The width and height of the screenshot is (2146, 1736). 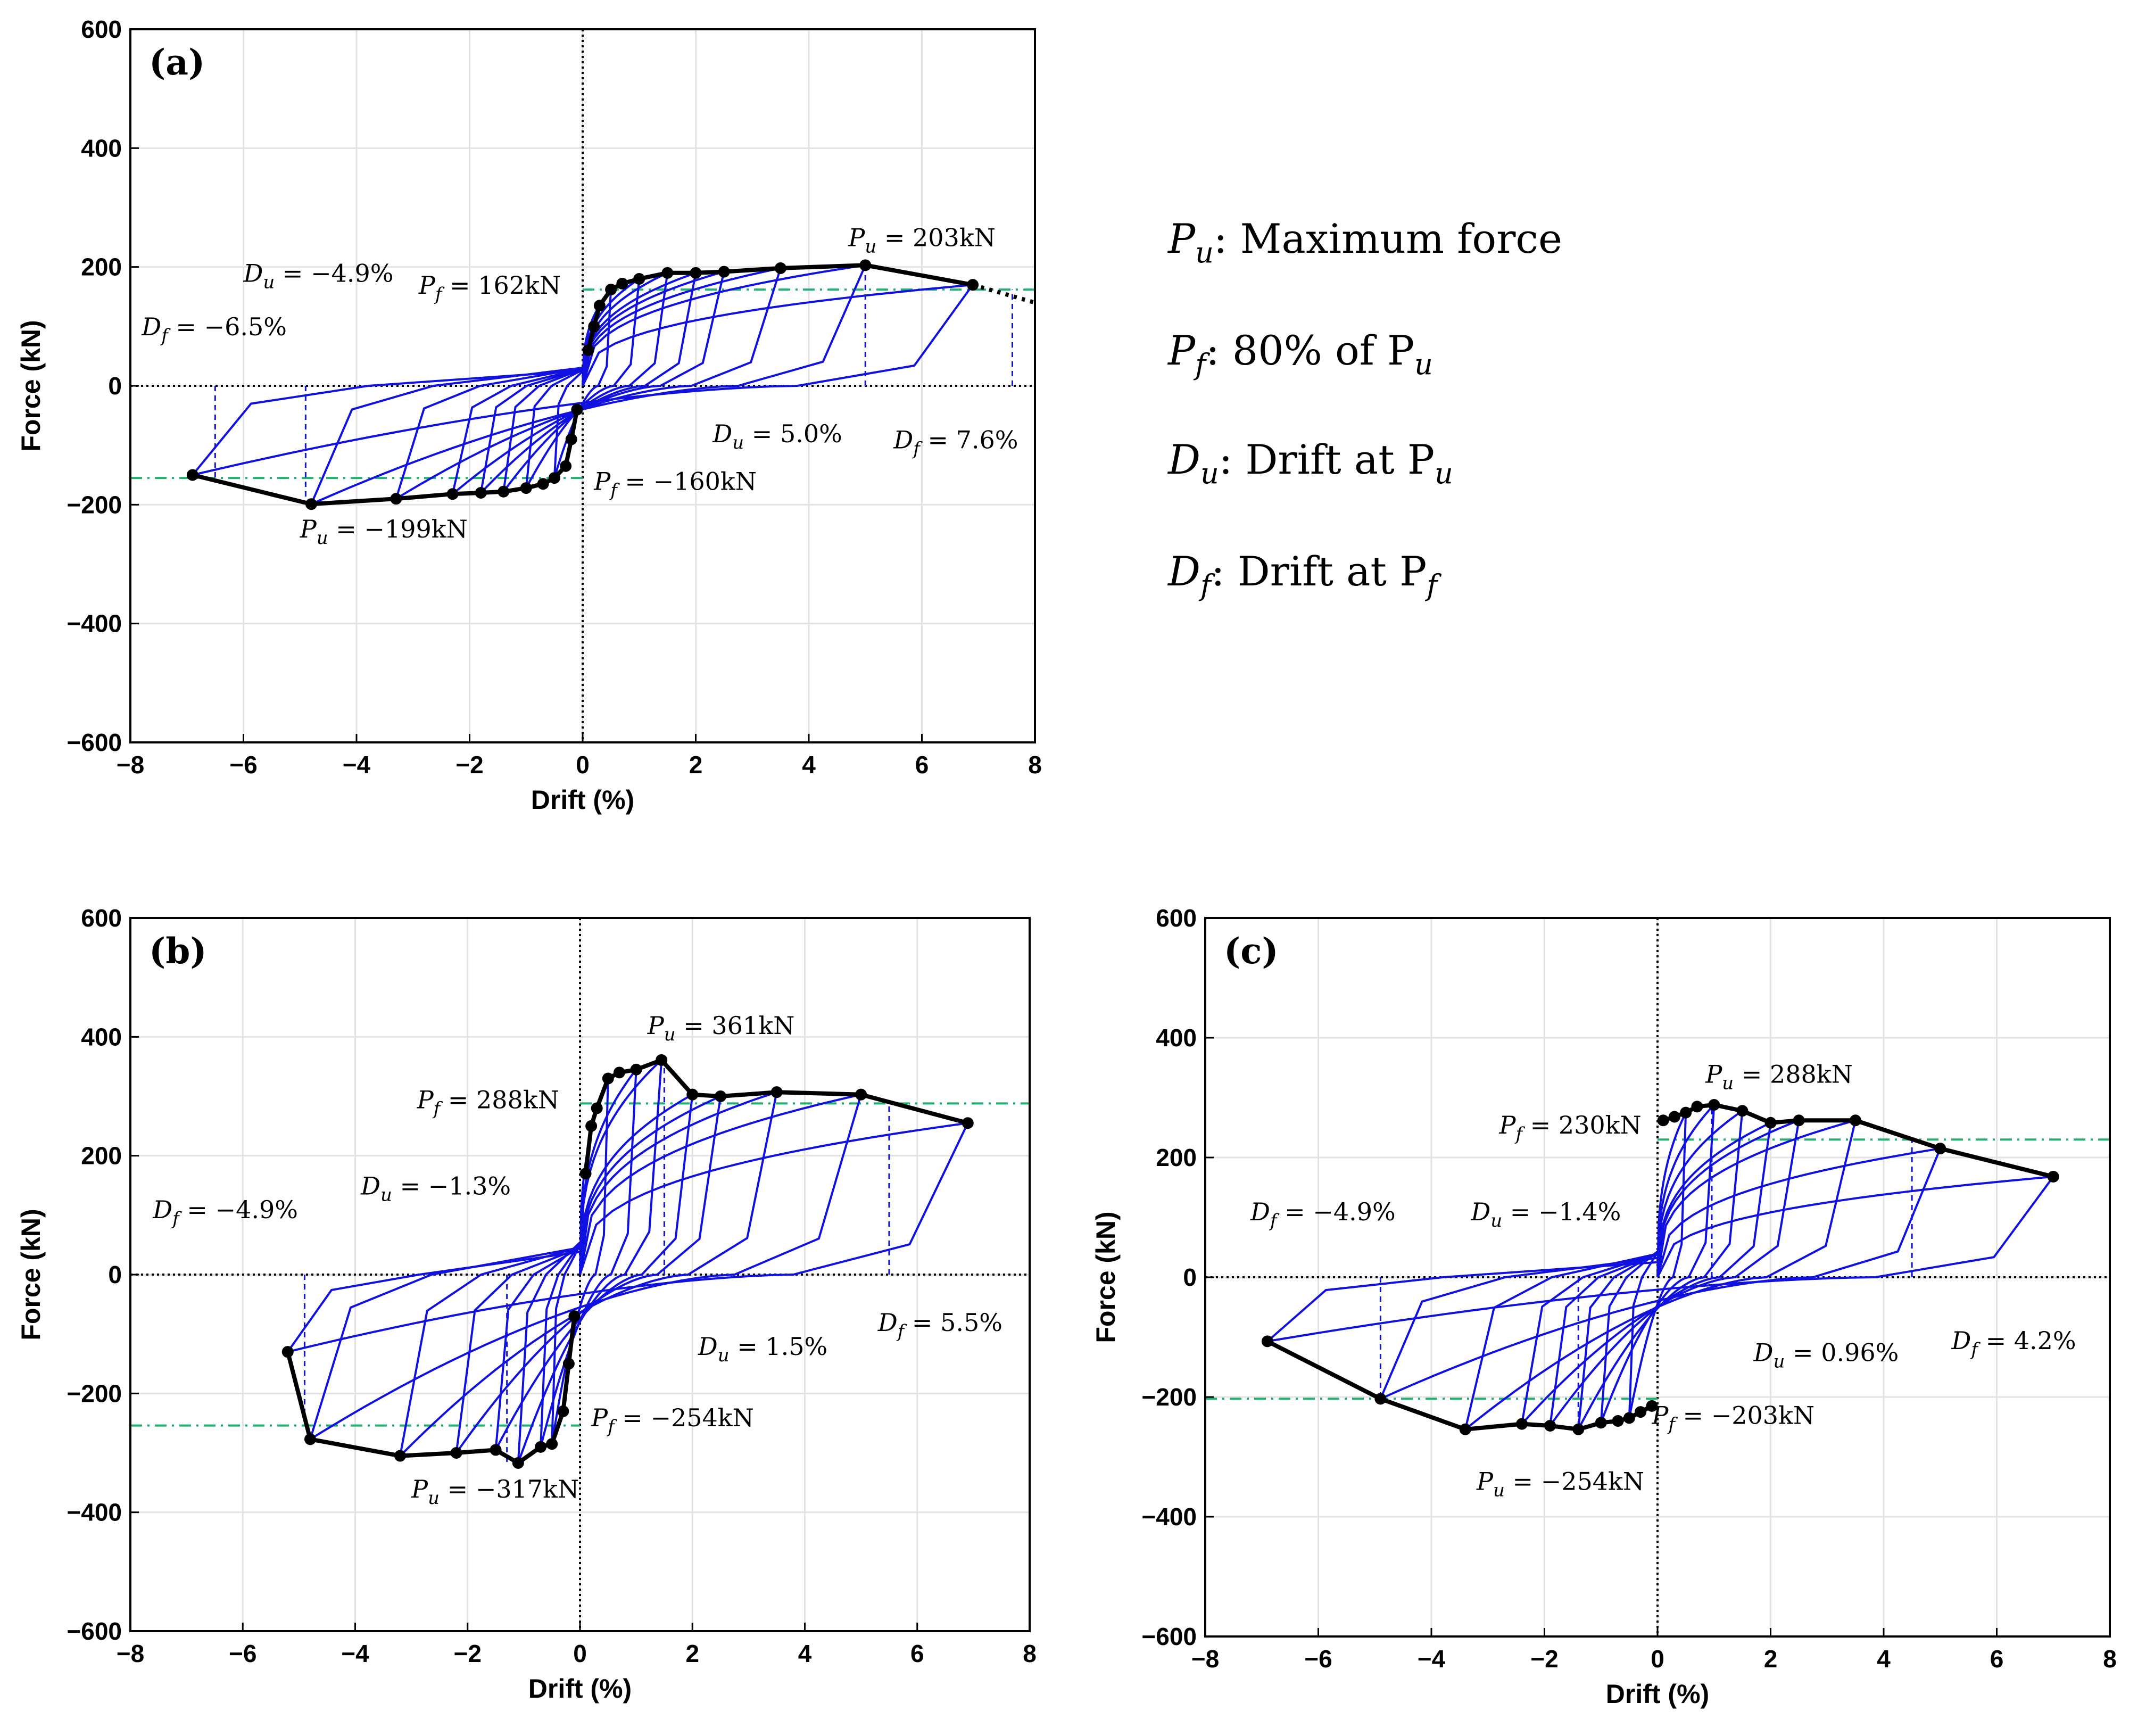 I want to click on panel-label: (b), so click(x=178, y=951).